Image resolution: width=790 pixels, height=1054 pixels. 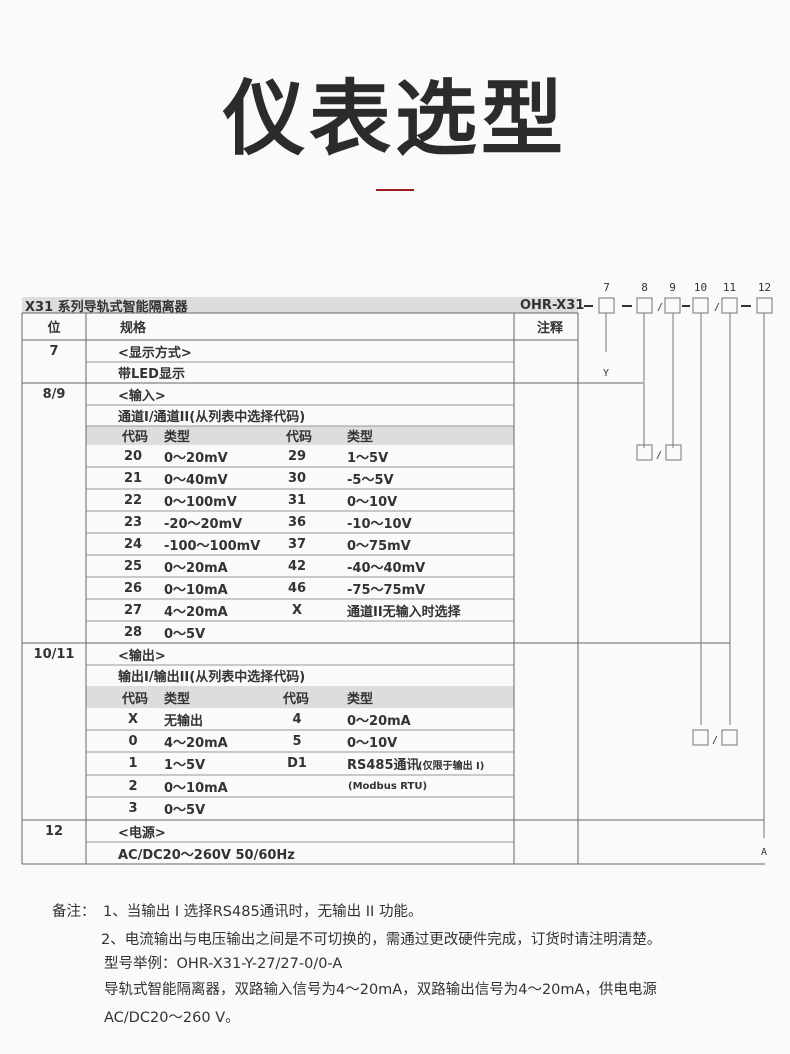 What do you see at coordinates (606, 287) in the screenshot?
I see `position-number: 7` at bounding box center [606, 287].